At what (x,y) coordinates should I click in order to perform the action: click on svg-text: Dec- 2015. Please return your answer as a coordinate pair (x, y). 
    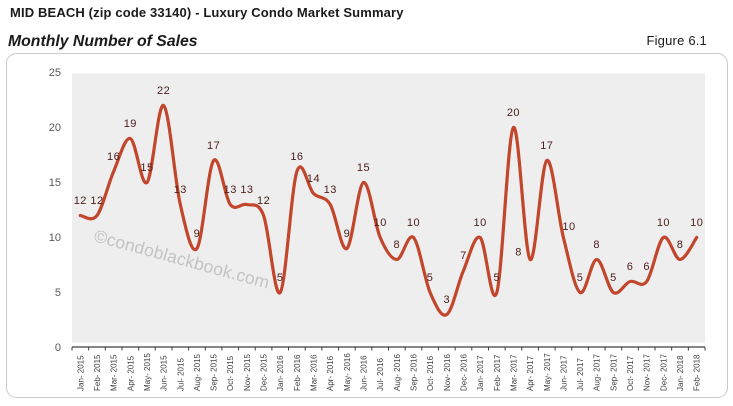
    Looking at the image, I should click on (264, 372).